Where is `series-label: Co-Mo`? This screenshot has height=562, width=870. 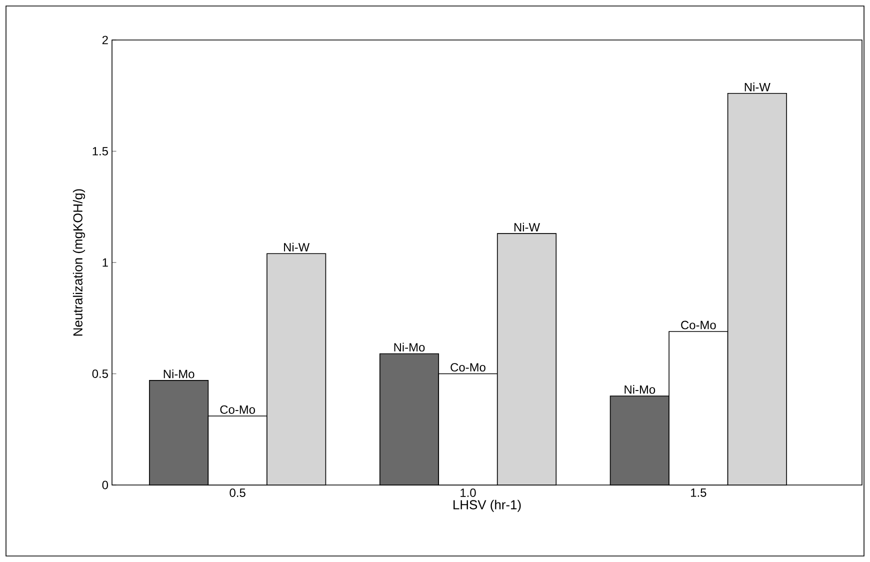 series-label: Co-Mo is located at coordinates (468, 367).